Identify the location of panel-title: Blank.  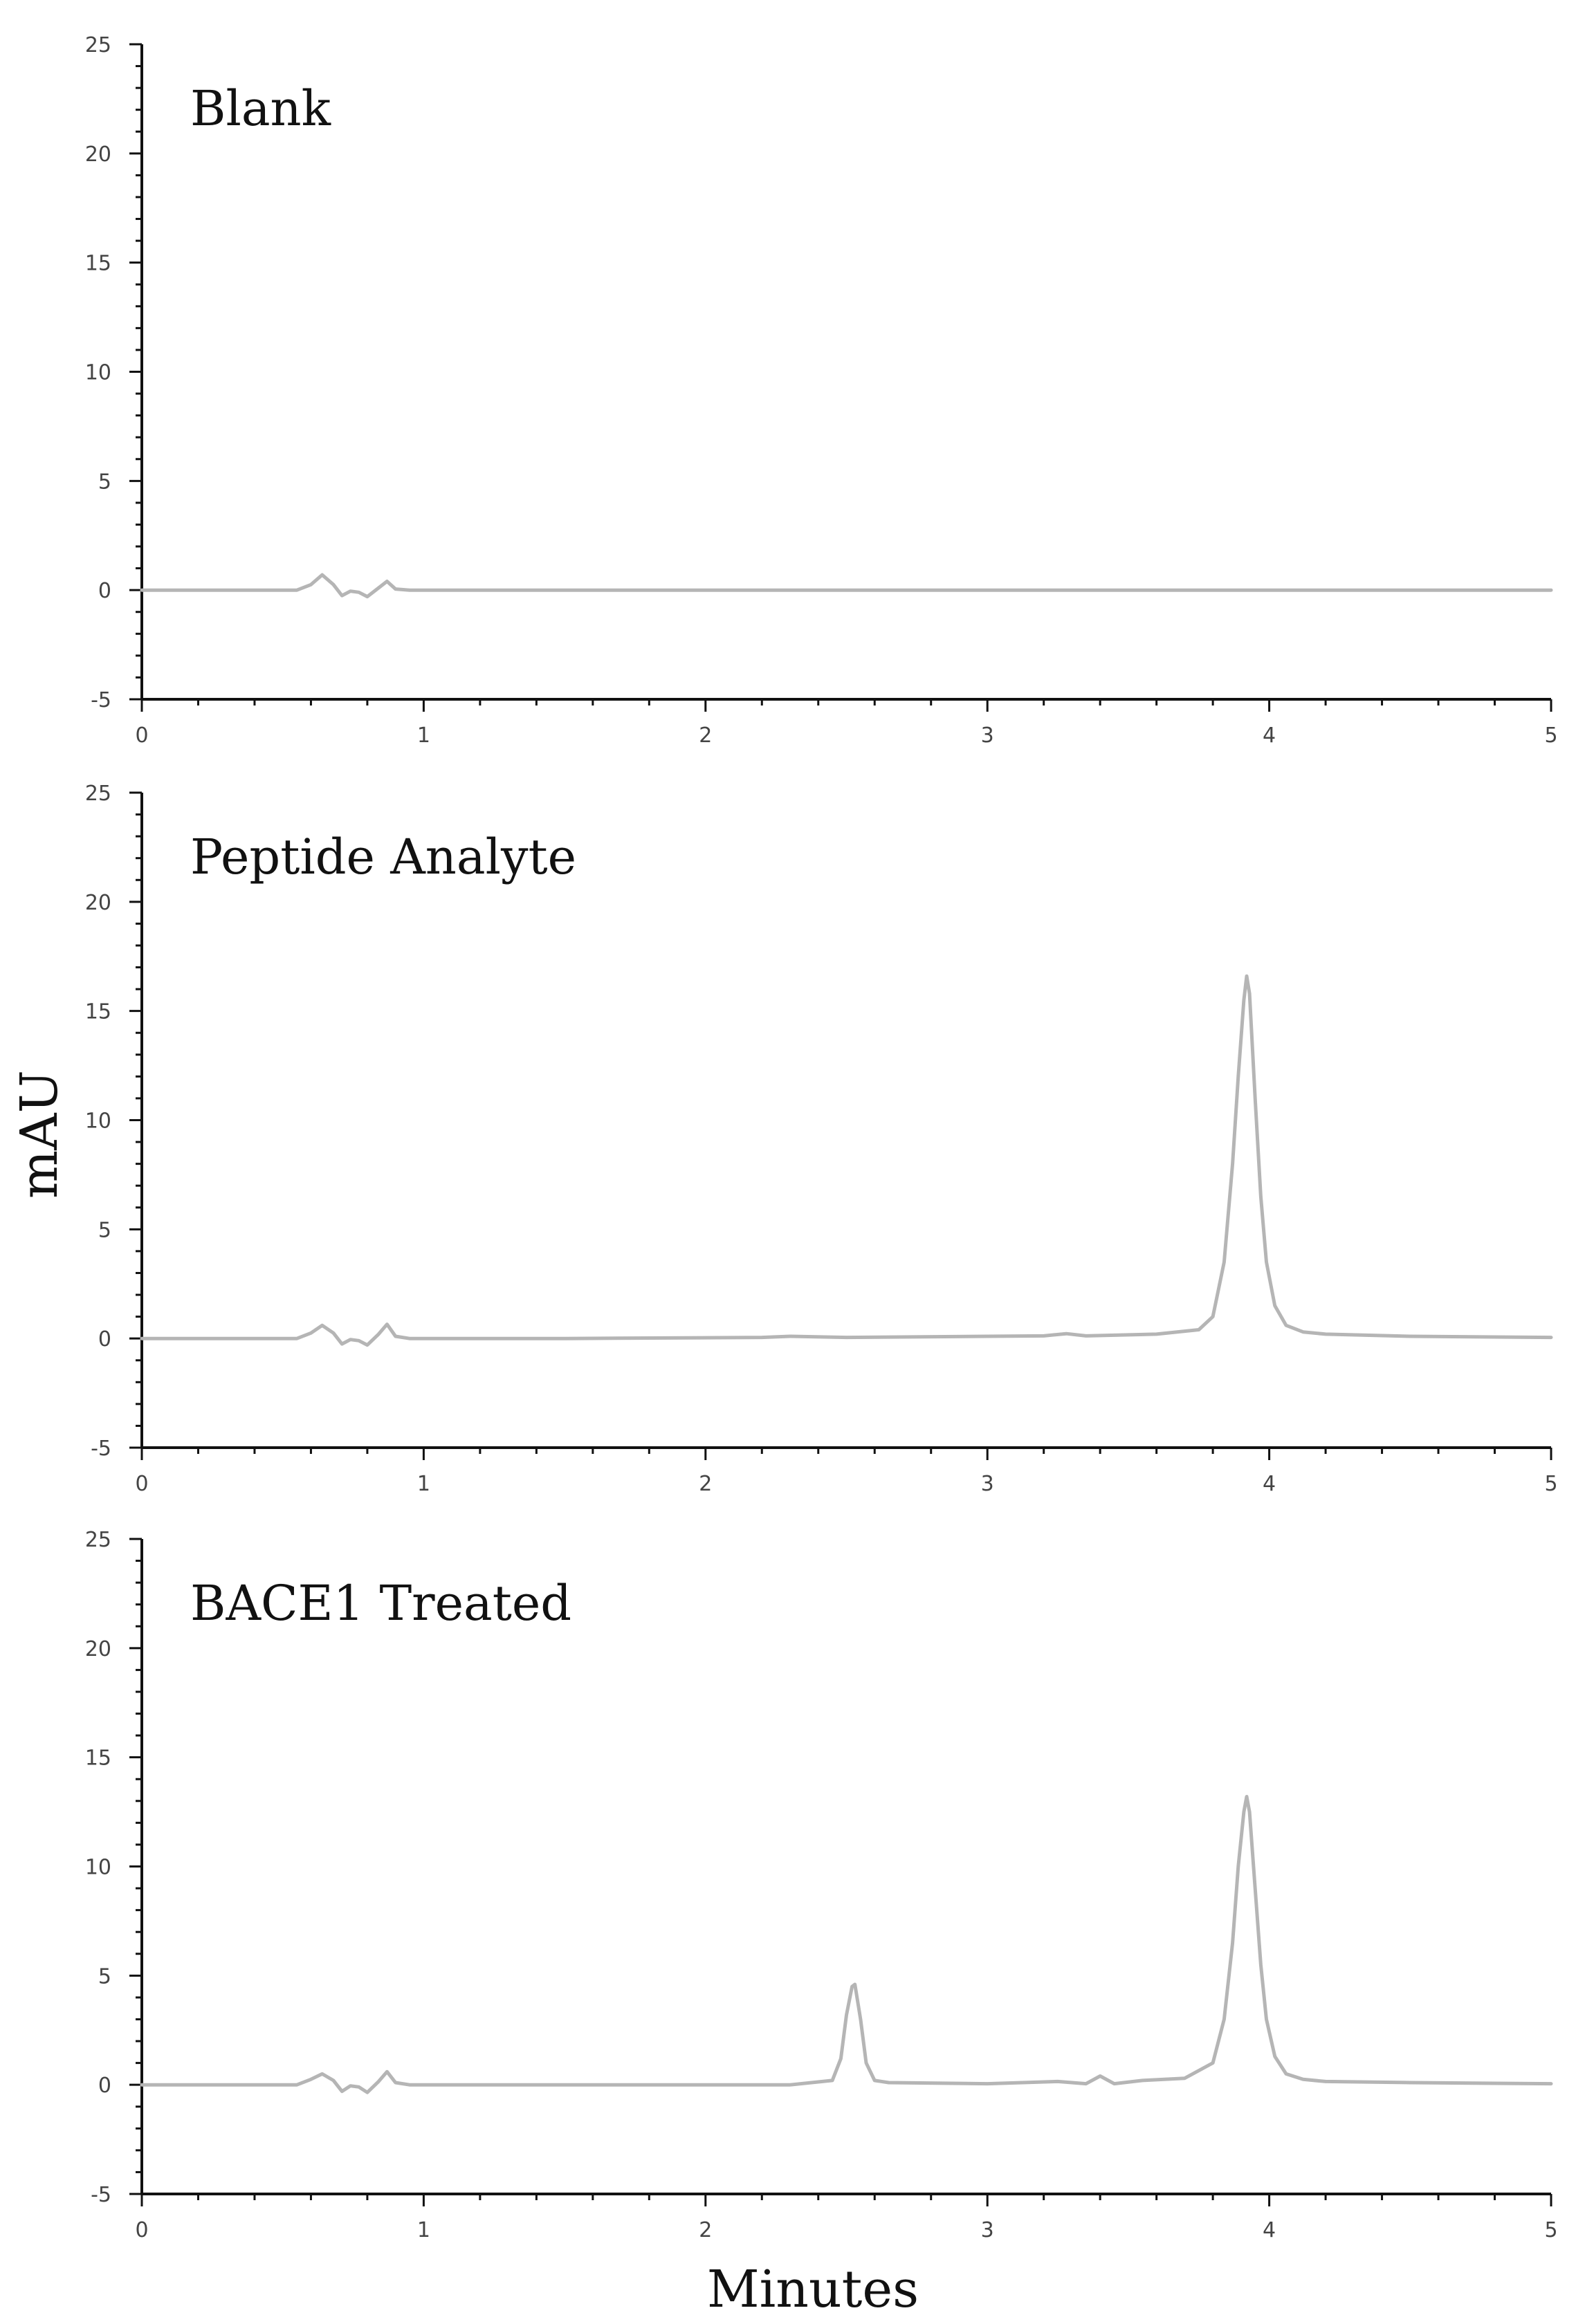
(260, 108).